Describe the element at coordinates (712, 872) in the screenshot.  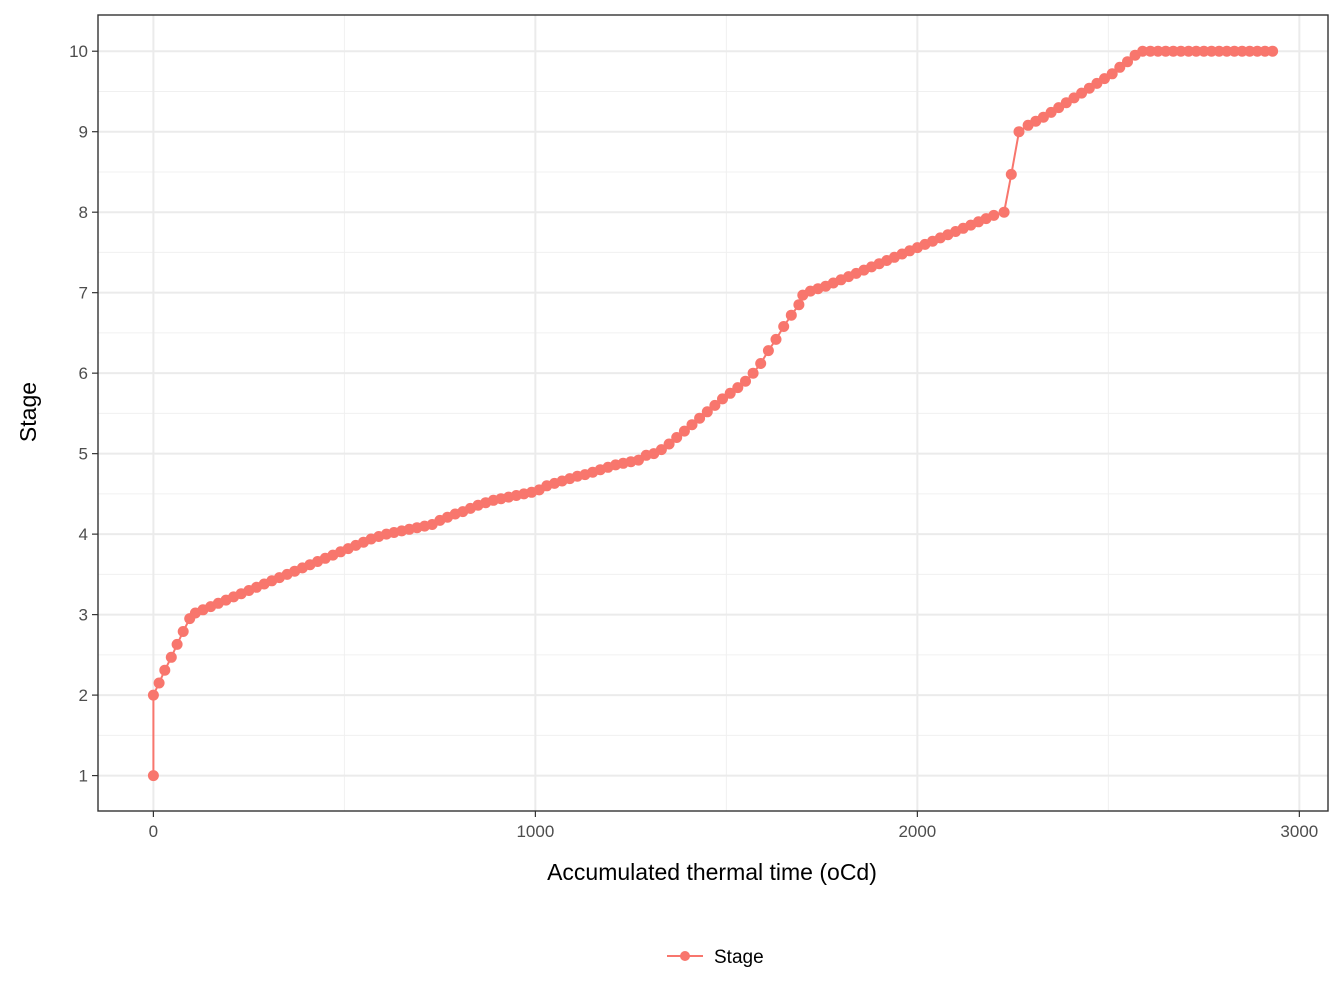
I see `x-axis-title: Accumulated thermal time (oCd)` at that location.